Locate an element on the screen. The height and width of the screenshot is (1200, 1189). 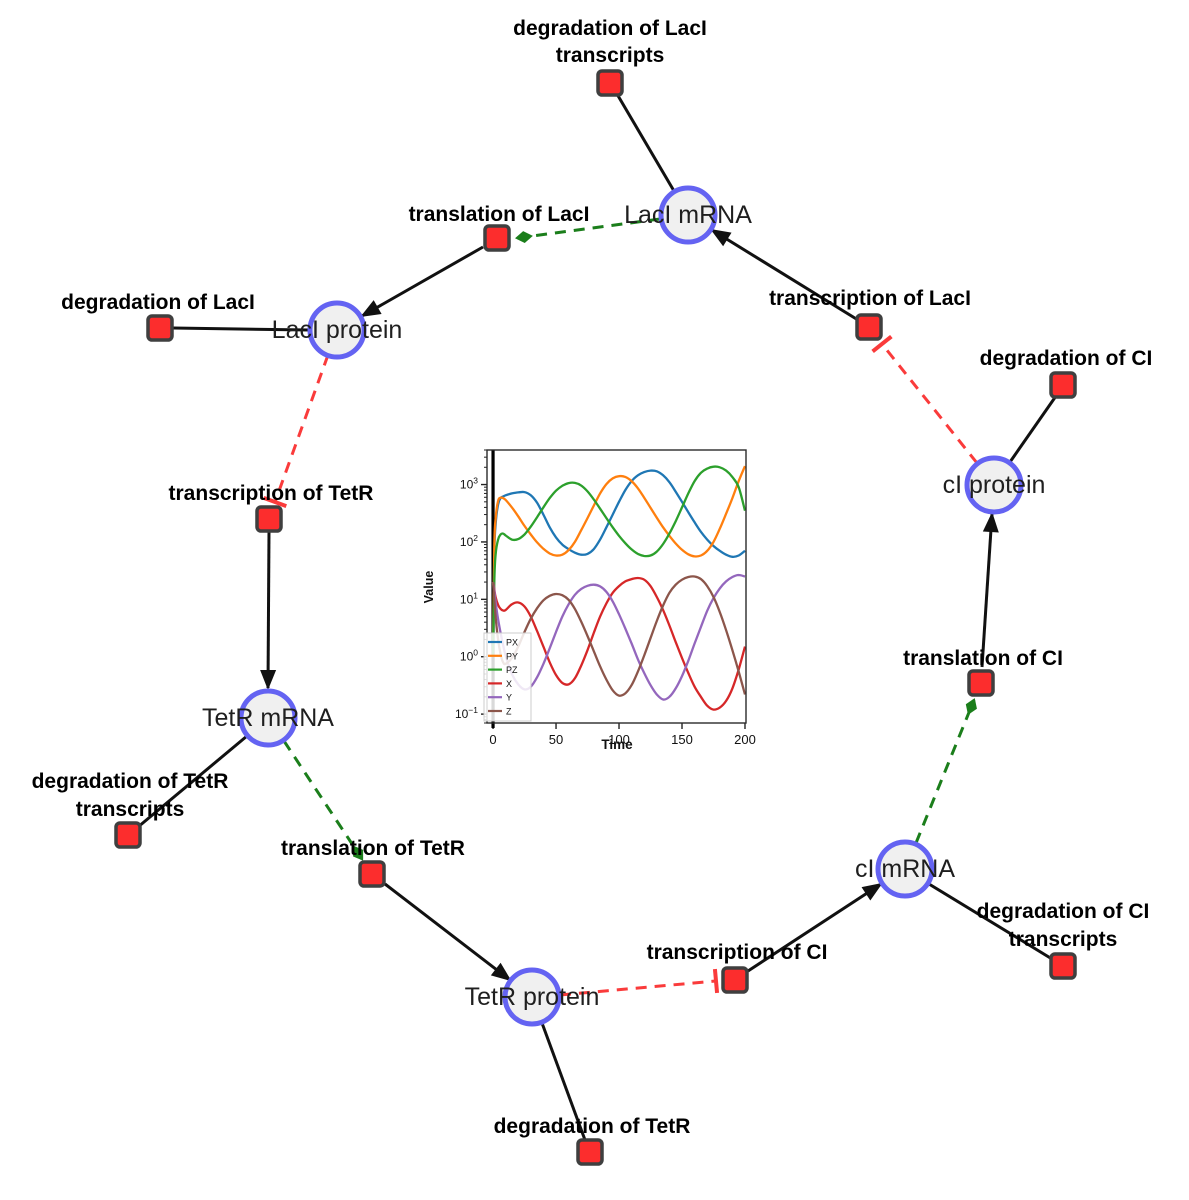
legend-label-Y: Y is located at coordinates (509, 698).